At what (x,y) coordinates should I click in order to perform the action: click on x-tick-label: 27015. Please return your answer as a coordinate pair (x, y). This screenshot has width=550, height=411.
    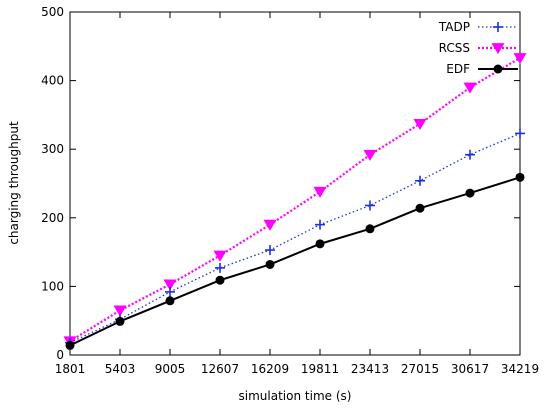
    Looking at the image, I should click on (420, 369).